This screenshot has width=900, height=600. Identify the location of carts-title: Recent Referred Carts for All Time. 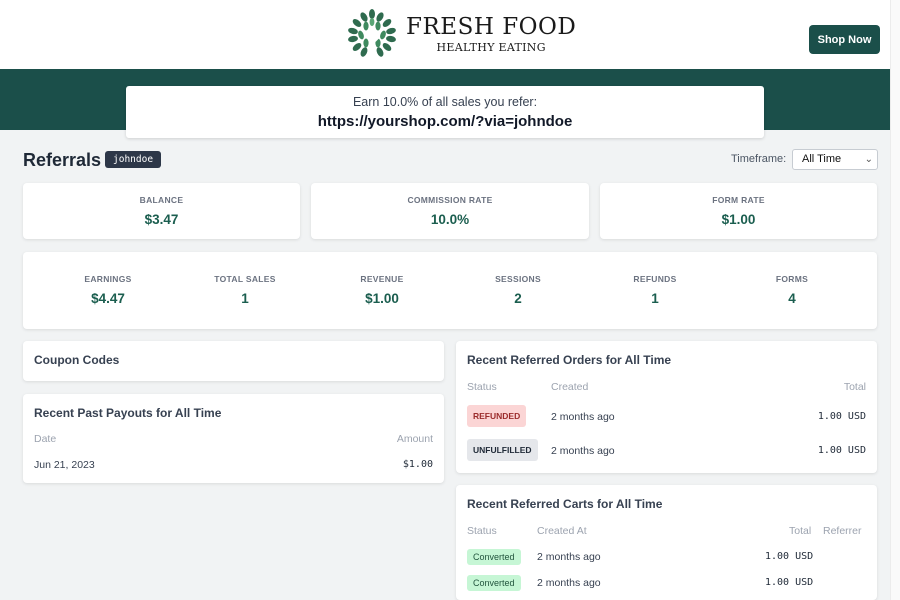
(565, 504).